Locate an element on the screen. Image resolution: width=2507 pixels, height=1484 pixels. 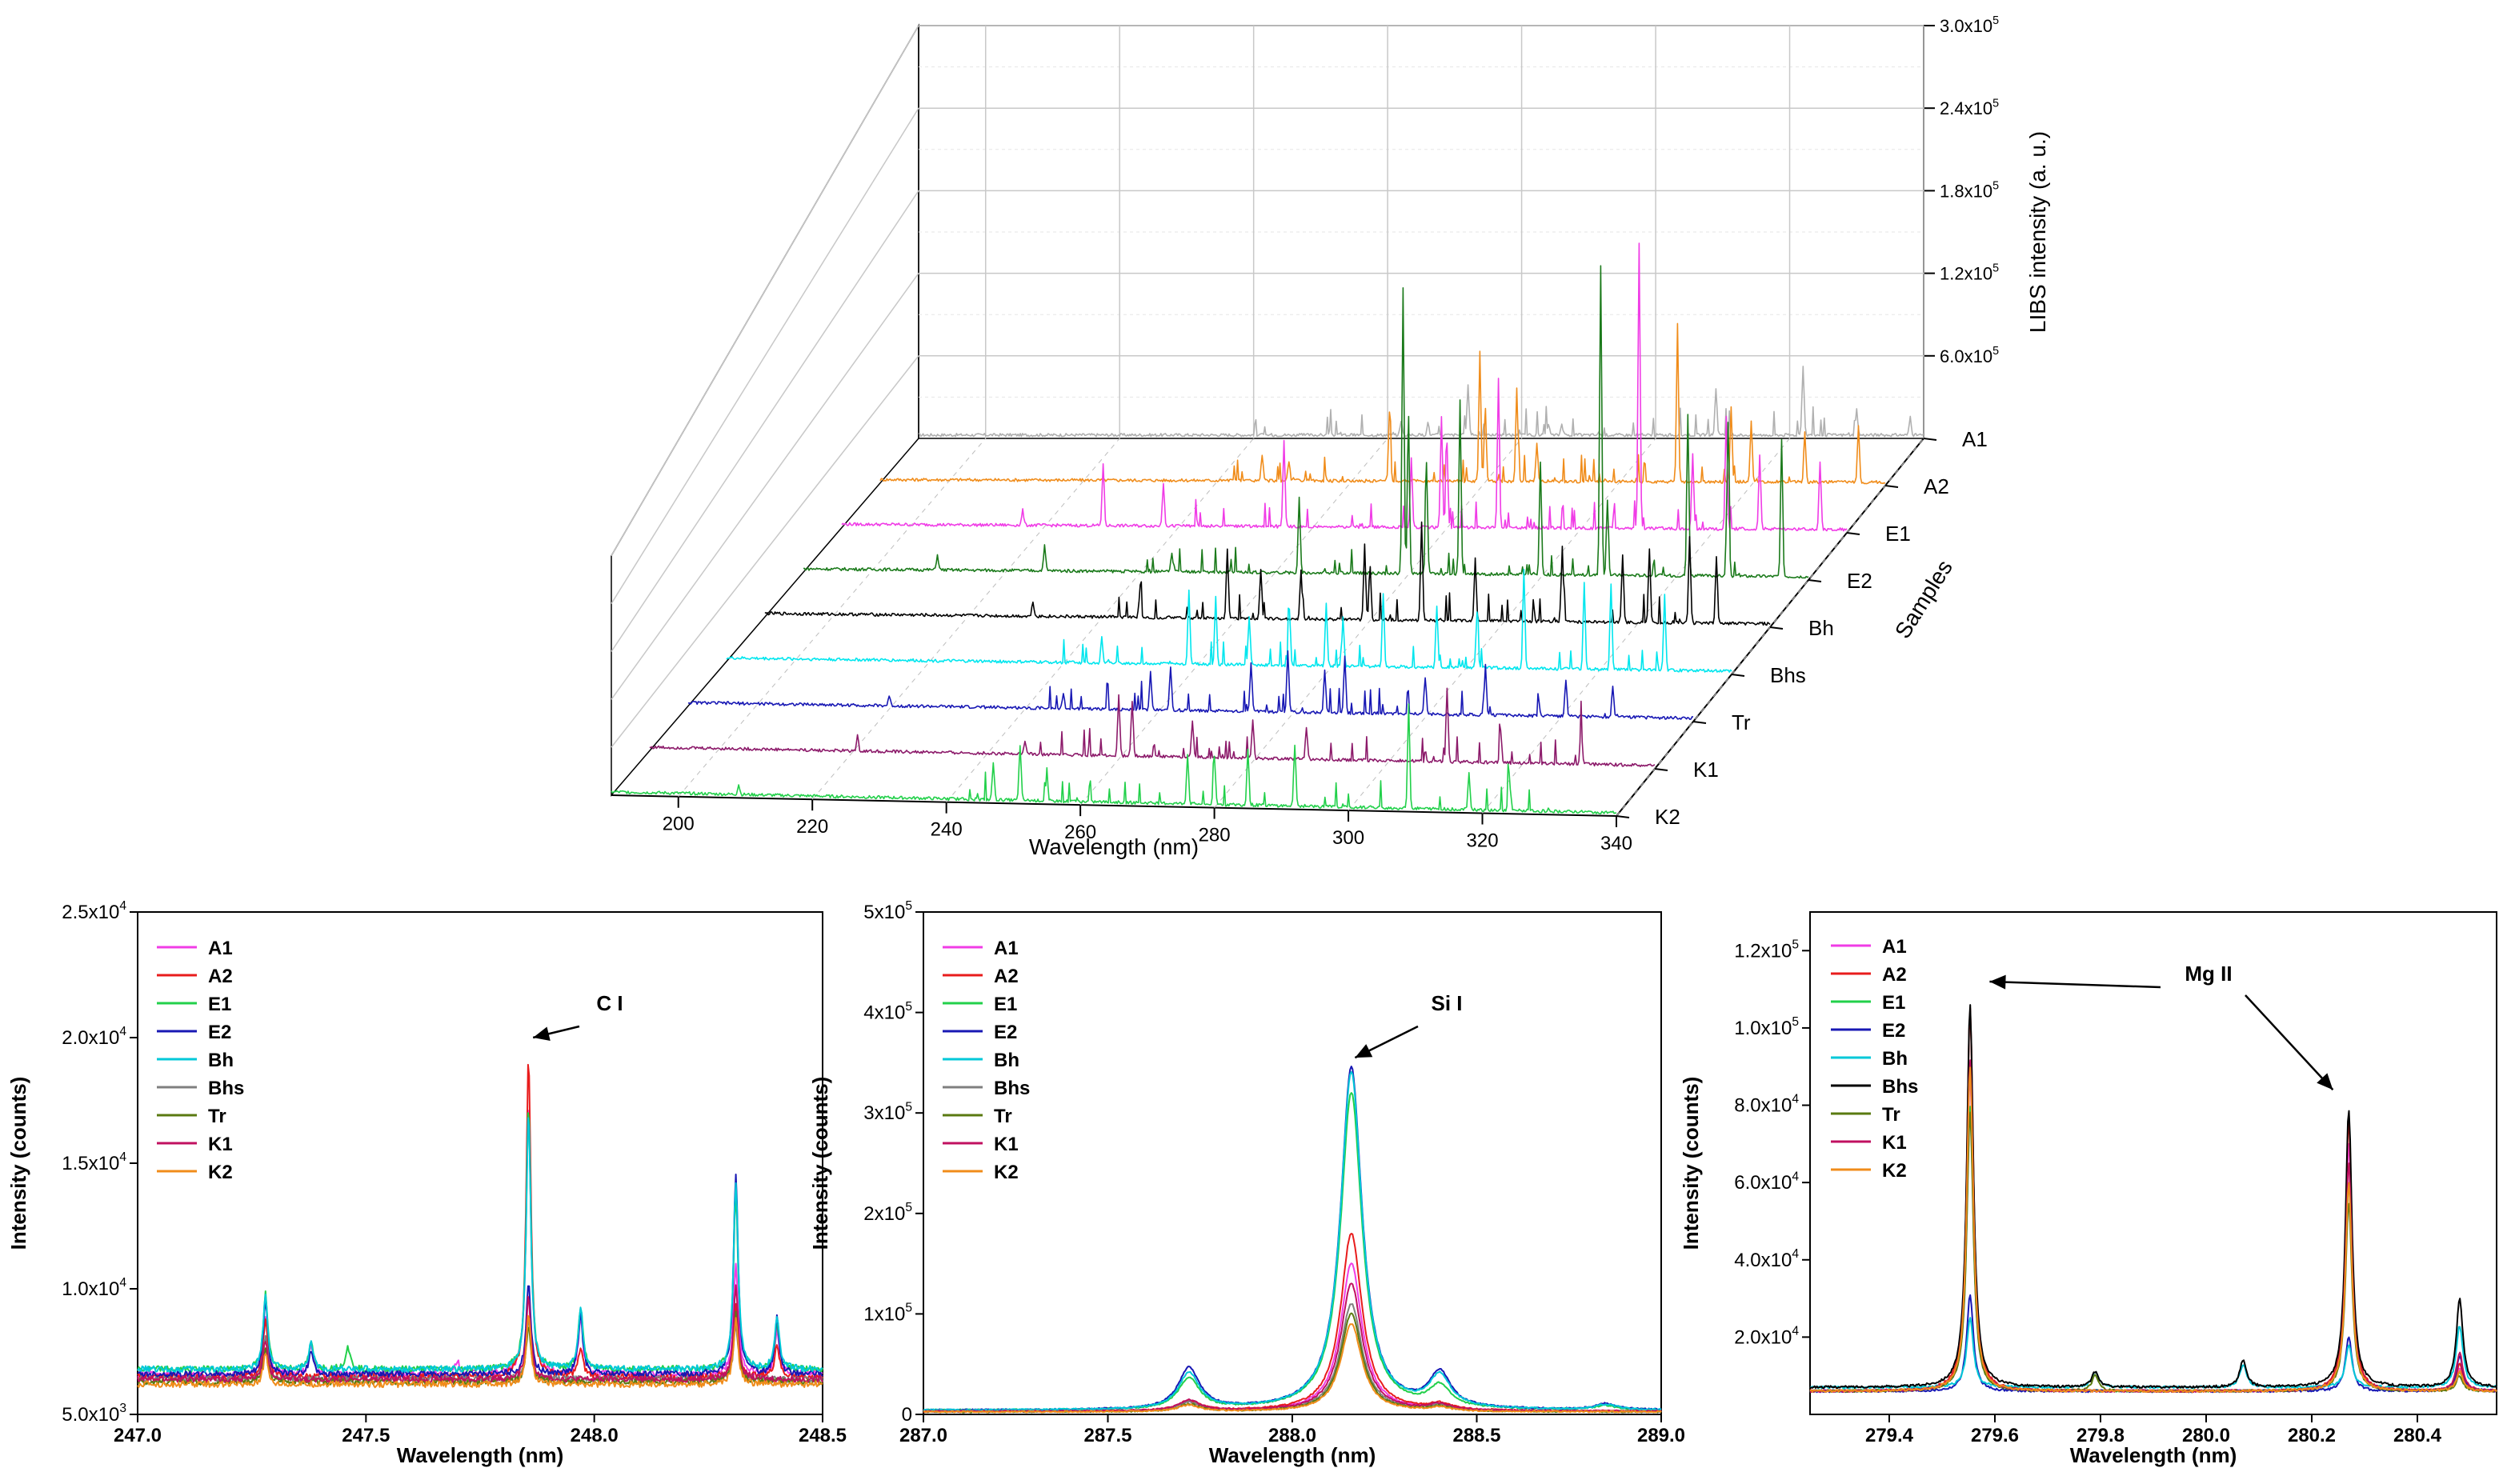
y-tick-label: 8.0x10⁴ is located at coordinates (1767, 1105).